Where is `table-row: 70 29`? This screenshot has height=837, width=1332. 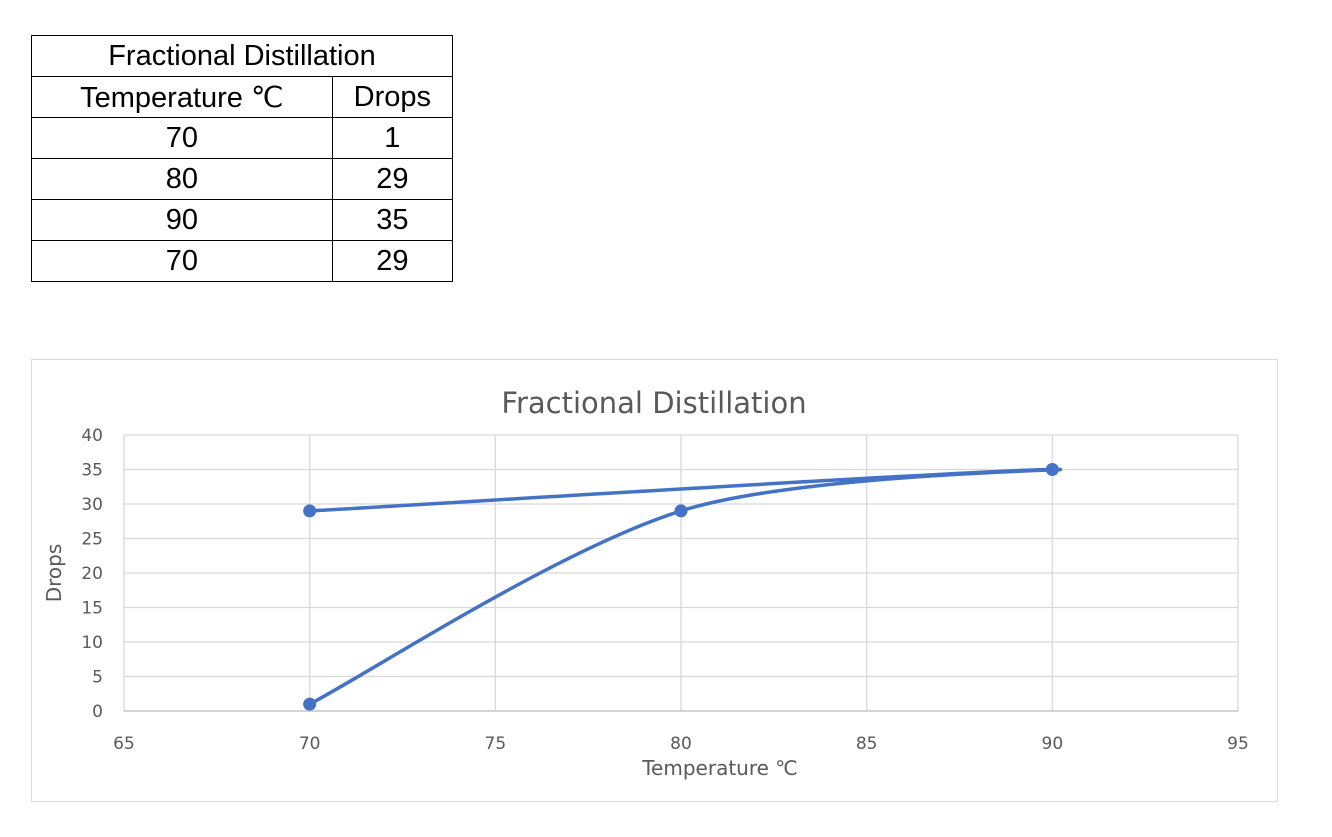
table-row: 70 29 is located at coordinates (242, 261).